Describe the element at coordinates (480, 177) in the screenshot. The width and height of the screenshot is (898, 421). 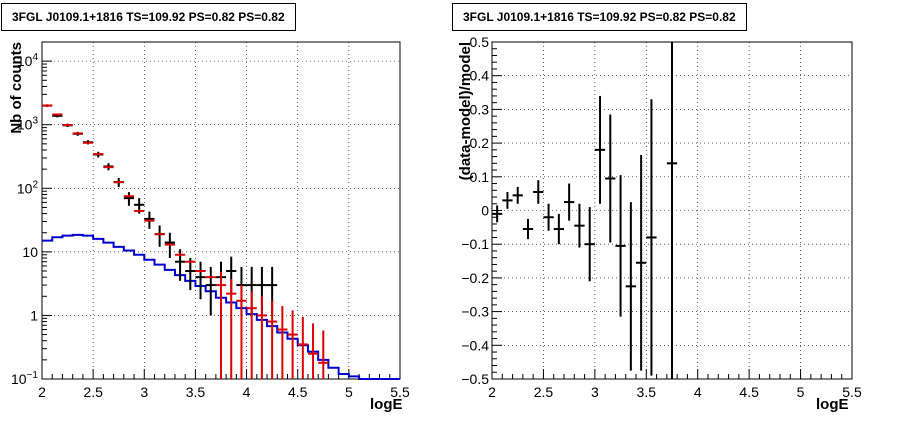
I see `right-y-tick-label: 0.1` at that location.